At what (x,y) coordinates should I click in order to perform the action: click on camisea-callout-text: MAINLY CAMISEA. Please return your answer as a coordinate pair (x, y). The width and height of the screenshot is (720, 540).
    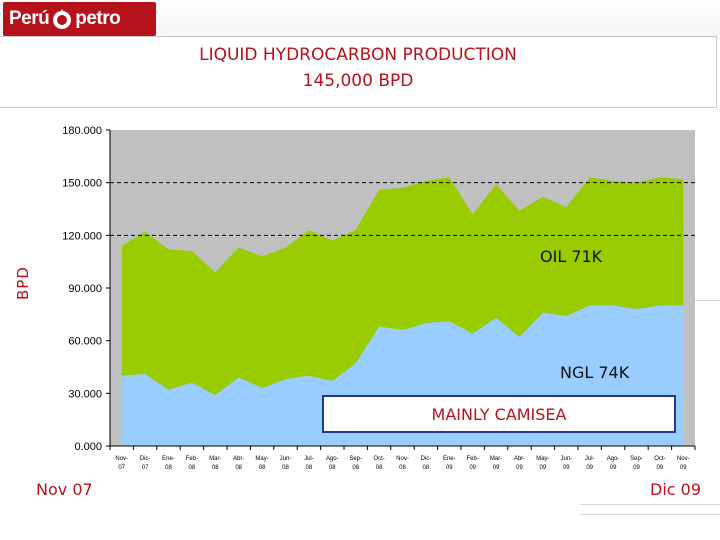
    Looking at the image, I should click on (499, 414).